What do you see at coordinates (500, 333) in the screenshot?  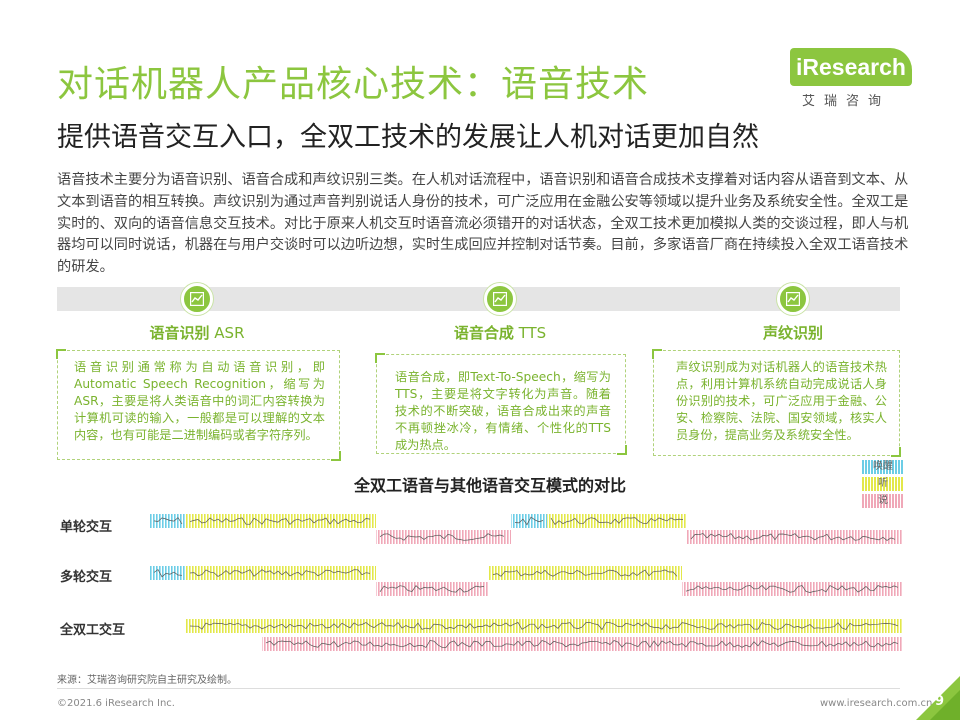 I see `tts-title: 语音合成 TTS` at bounding box center [500, 333].